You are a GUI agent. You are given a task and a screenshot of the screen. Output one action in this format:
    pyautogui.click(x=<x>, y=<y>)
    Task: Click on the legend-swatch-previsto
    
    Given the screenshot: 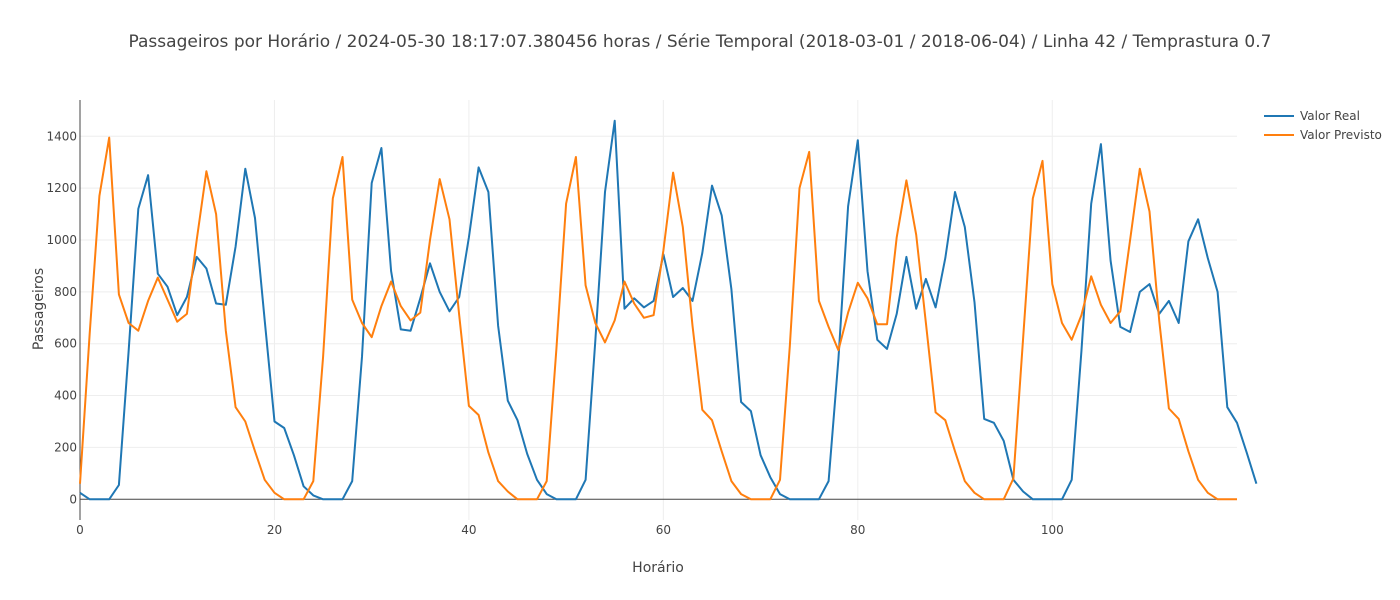 What is the action you would take?
    pyautogui.click(x=1279, y=134)
    